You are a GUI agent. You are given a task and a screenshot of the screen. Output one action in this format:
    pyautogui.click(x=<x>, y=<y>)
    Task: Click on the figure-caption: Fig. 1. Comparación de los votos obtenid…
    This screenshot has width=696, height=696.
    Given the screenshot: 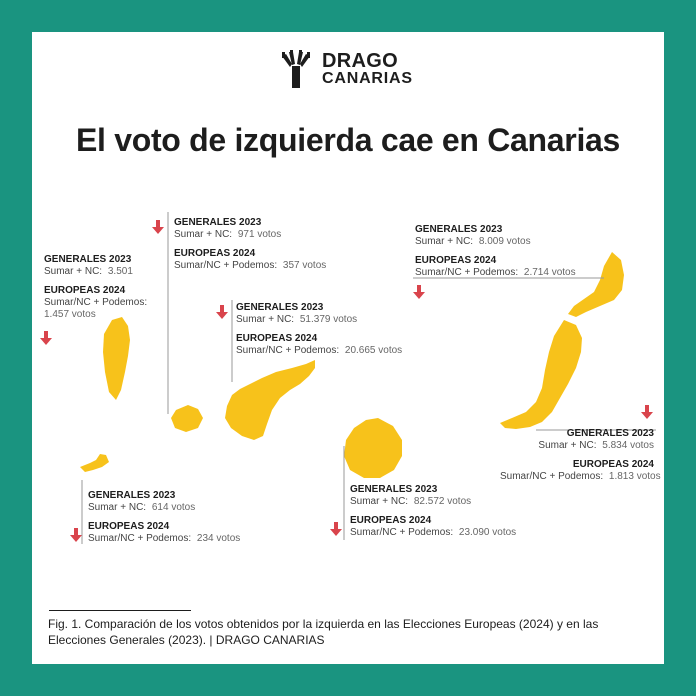 What is the action you would take?
    pyautogui.click(x=323, y=632)
    